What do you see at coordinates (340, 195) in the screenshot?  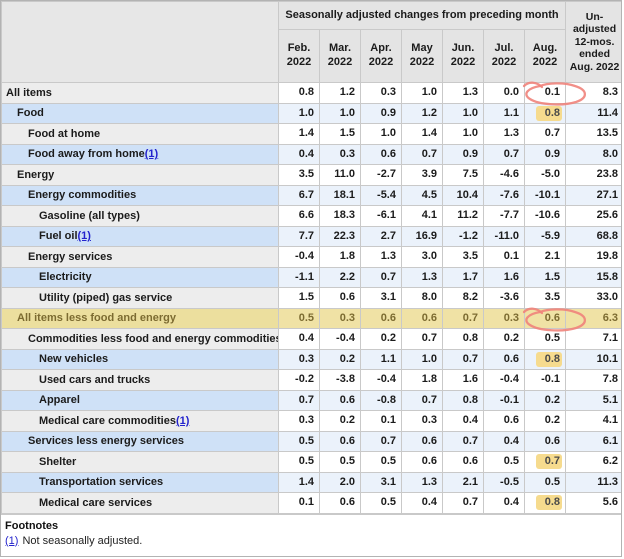 I see `value-cell: 18.1` at bounding box center [340, 195].